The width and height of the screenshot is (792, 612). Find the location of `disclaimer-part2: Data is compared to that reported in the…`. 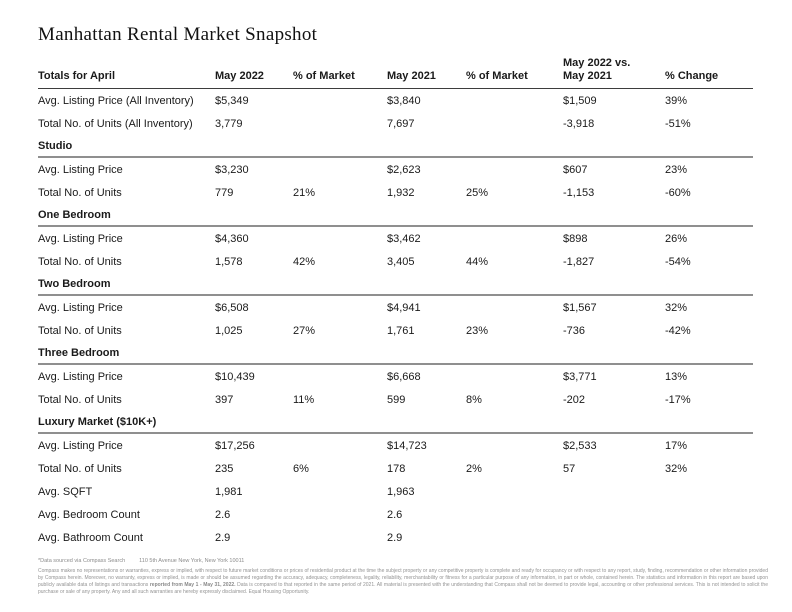

disclaimer-part2: Data is compared to that reported in the… is located at coordinates (403, 588).